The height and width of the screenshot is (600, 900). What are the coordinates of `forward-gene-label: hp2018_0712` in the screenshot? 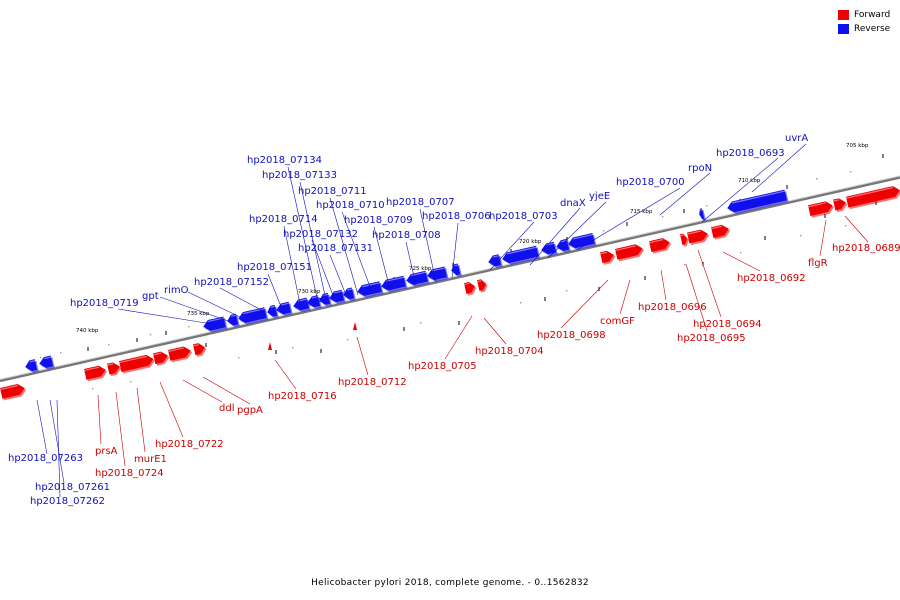 It's located at (372, 382).